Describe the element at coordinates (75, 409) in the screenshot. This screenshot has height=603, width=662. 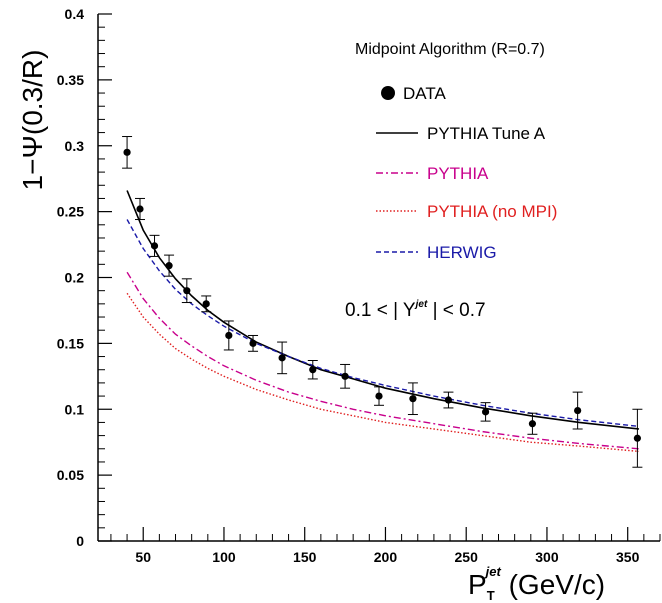
I see `y-tick-label: 0.1` at that location.